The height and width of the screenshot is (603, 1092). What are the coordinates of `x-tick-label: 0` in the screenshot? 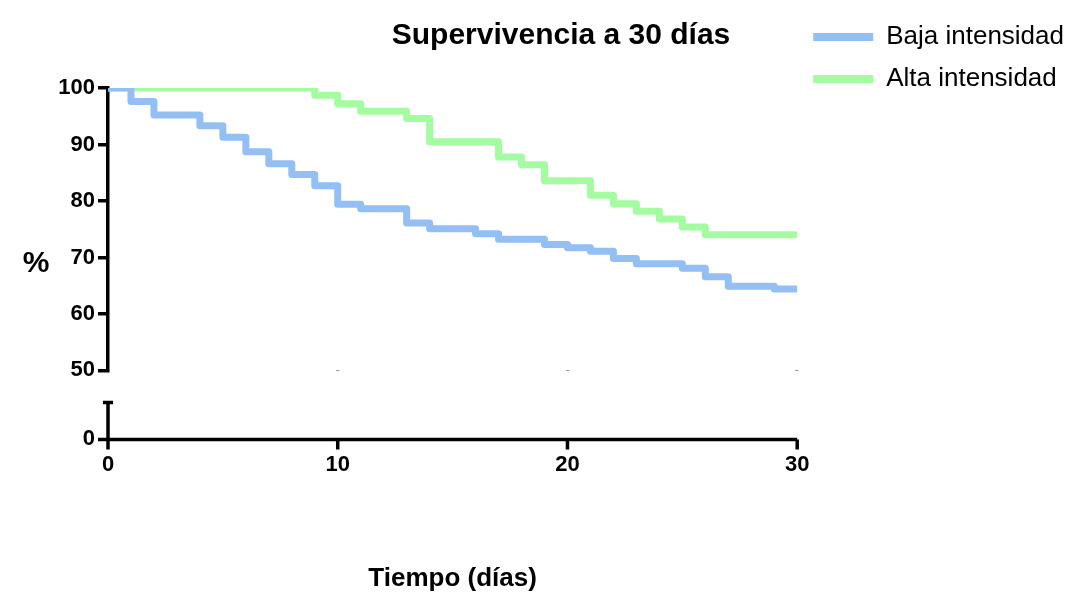 It's located at (108, 463).